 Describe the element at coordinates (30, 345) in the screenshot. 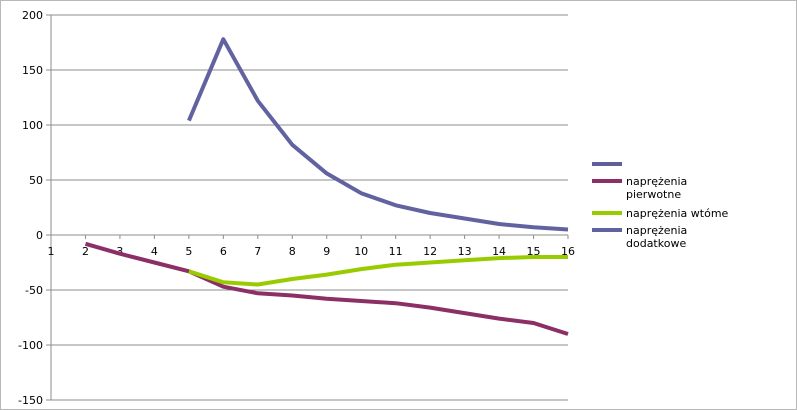

I see `y-tick-label: -100` at that location.